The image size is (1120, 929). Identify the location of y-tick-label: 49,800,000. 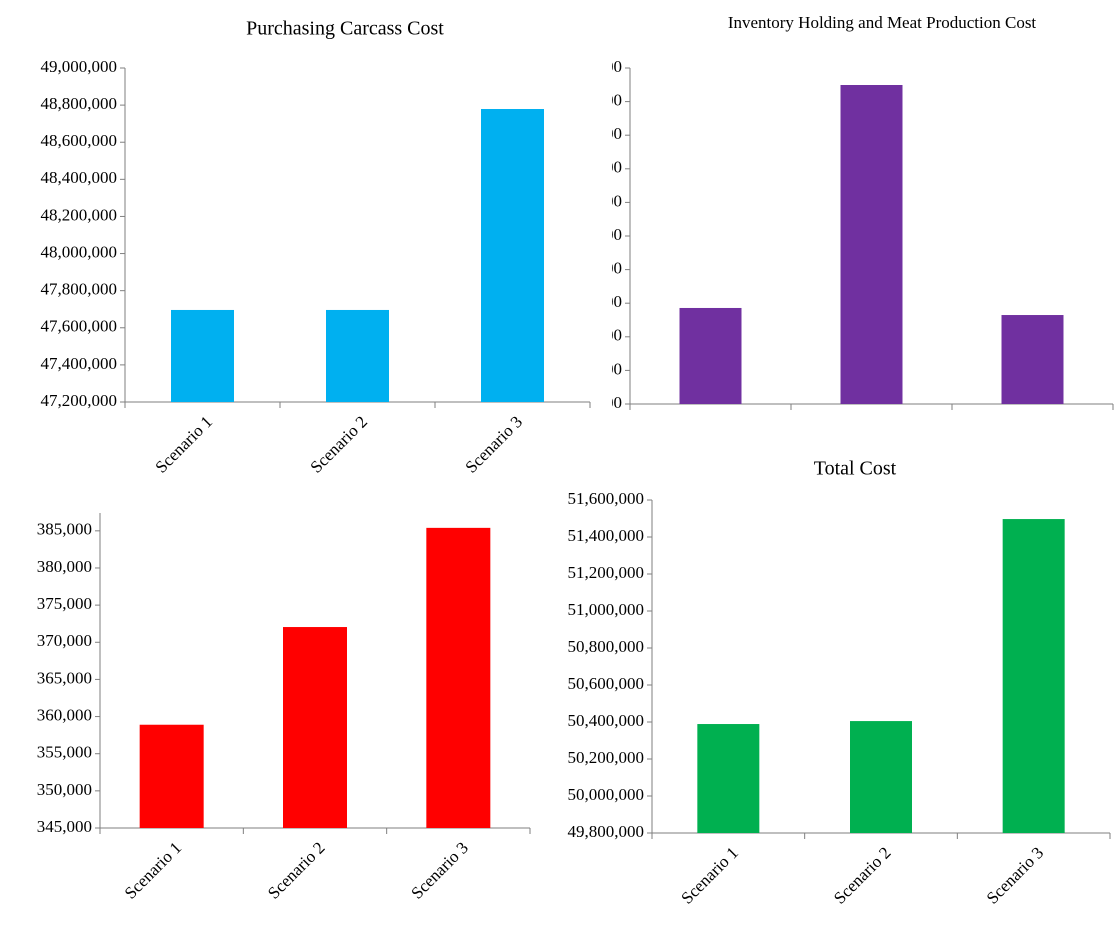
(606, 831).